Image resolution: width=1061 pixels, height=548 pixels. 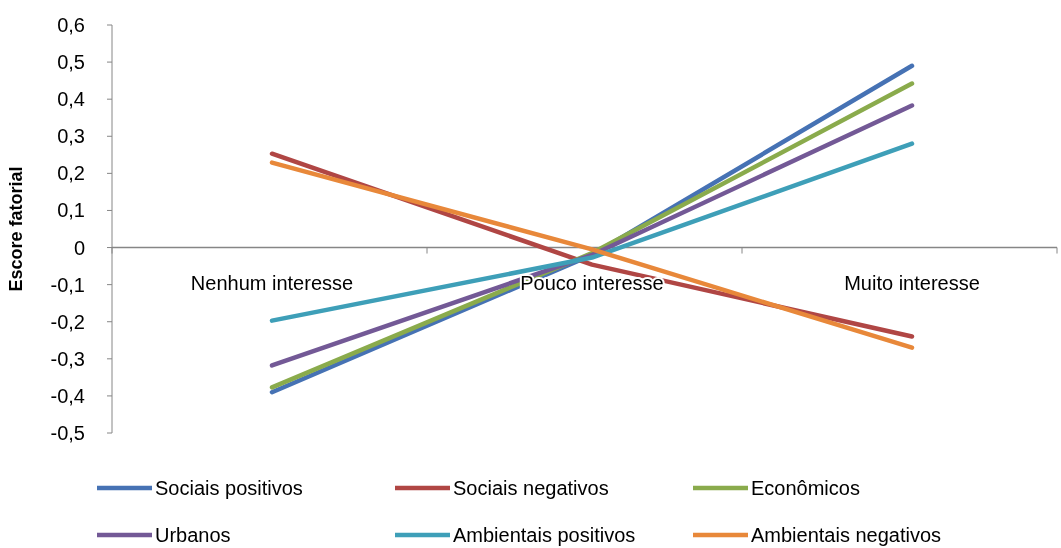 I want to click on legend-label: Ambientais negativos, so click(x=846, y=535).